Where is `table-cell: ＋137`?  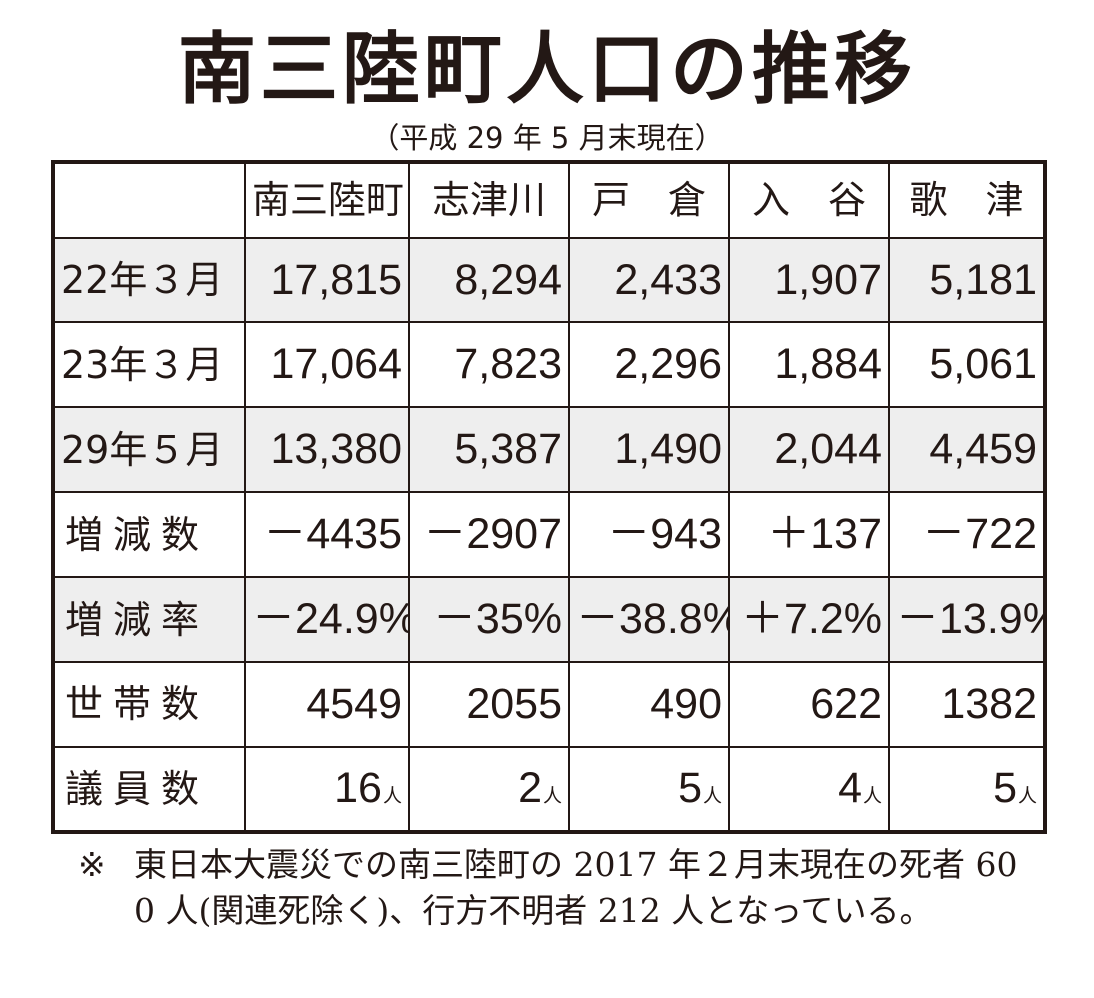
table-cell: ＋137 is located at coordinates (809, 535).